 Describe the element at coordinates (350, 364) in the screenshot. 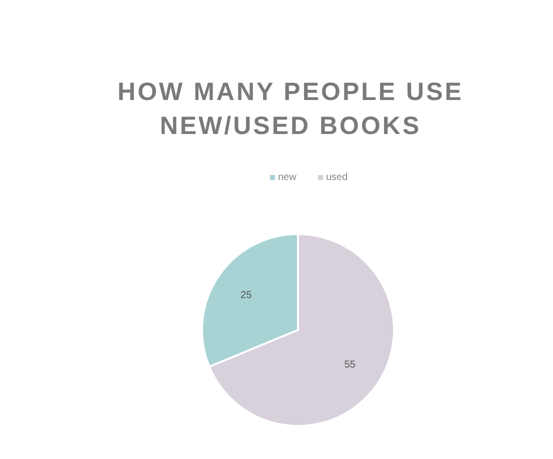

I see `data-label: 55` at that location.